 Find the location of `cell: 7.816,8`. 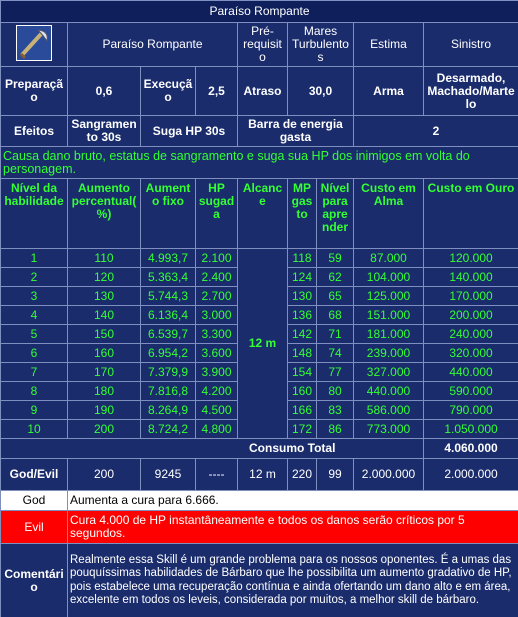

cell: 7.816,8 is located at coordinates (168, 391).